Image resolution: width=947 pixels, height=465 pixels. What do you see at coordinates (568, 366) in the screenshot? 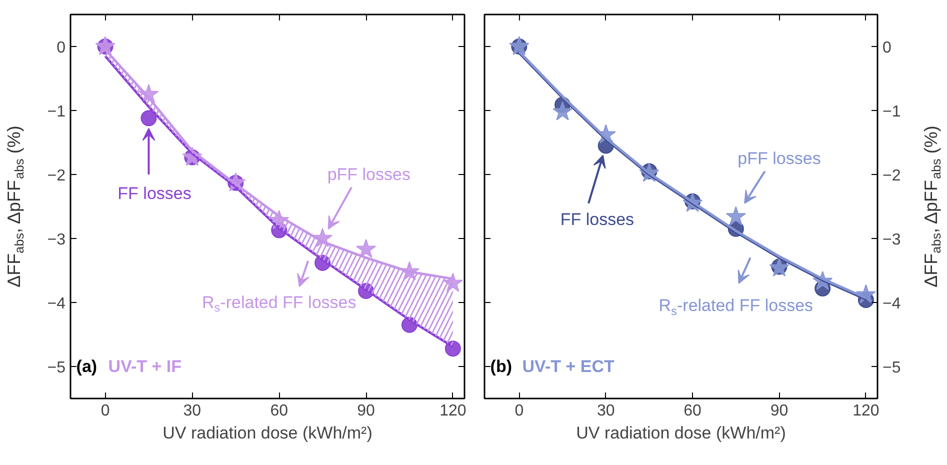
I see `text: UV-T + ECT` at bounding box center [568, 366].